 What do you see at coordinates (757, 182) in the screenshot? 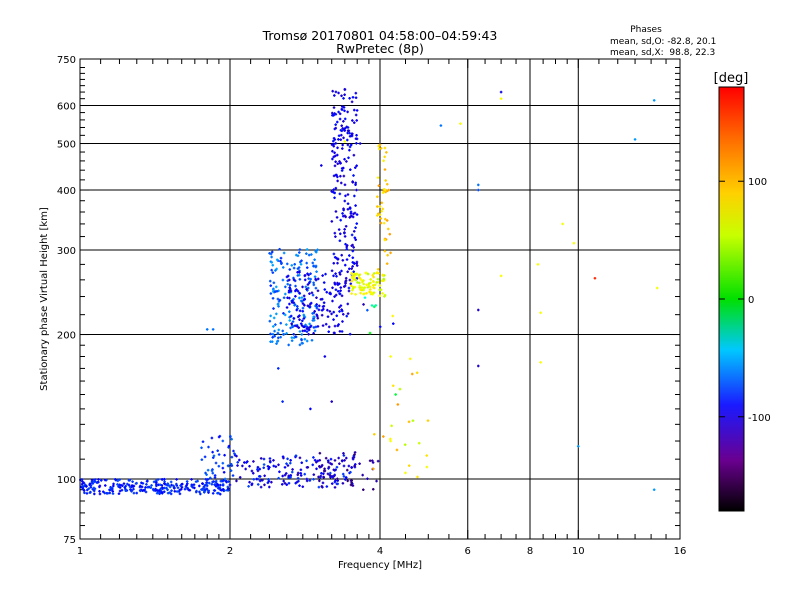
I see `colorbar-tick-label: 100` at bounding box center [757, 182].